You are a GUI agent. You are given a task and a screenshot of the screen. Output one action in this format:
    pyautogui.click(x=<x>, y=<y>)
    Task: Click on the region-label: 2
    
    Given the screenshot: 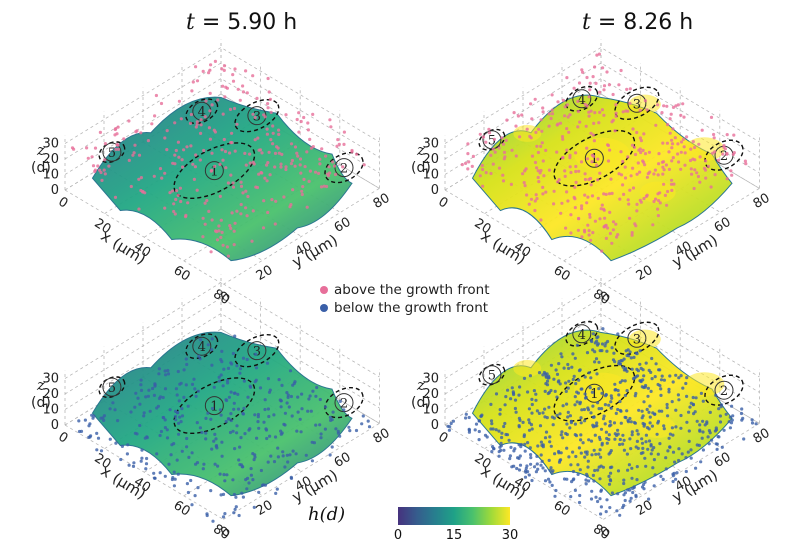 What is the action you would take?
    pyautogui.click(x=344, y=404)
    